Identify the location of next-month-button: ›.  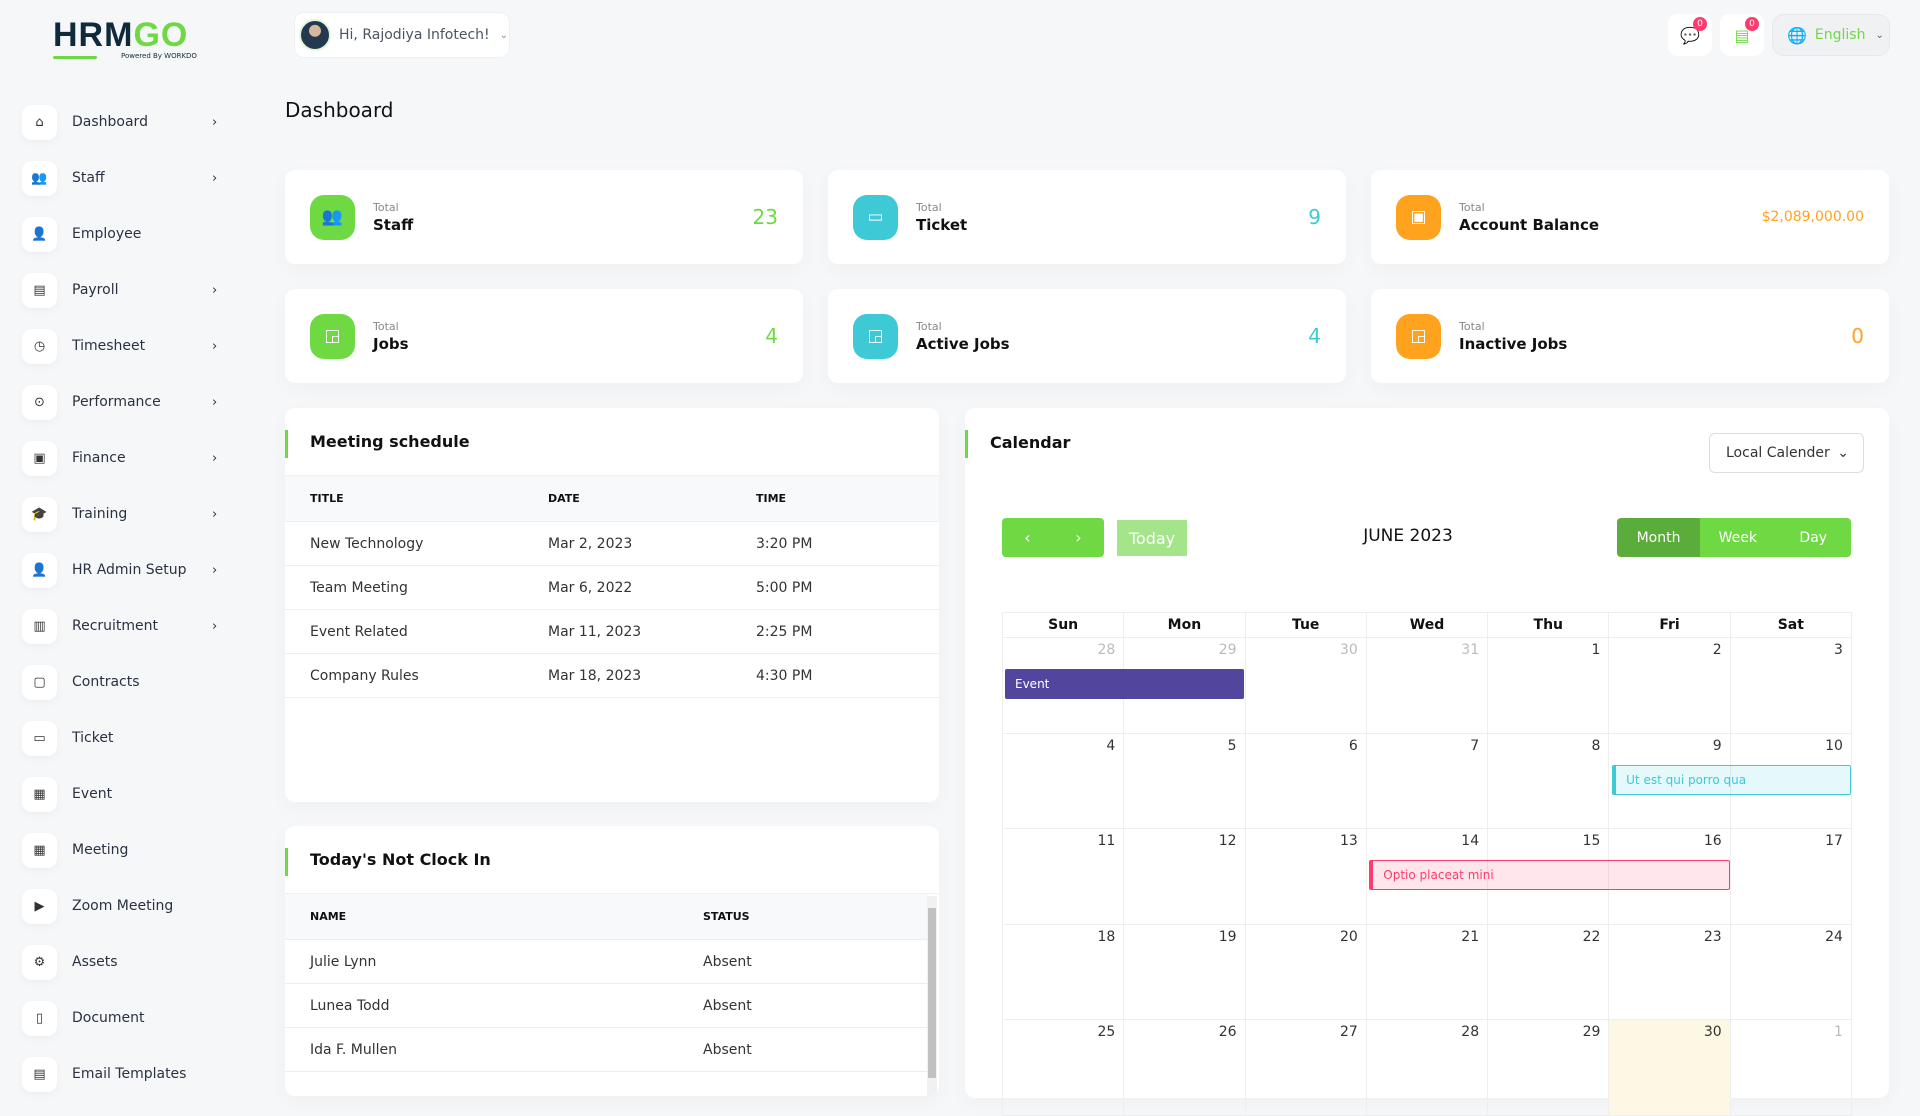
(1078, 537).